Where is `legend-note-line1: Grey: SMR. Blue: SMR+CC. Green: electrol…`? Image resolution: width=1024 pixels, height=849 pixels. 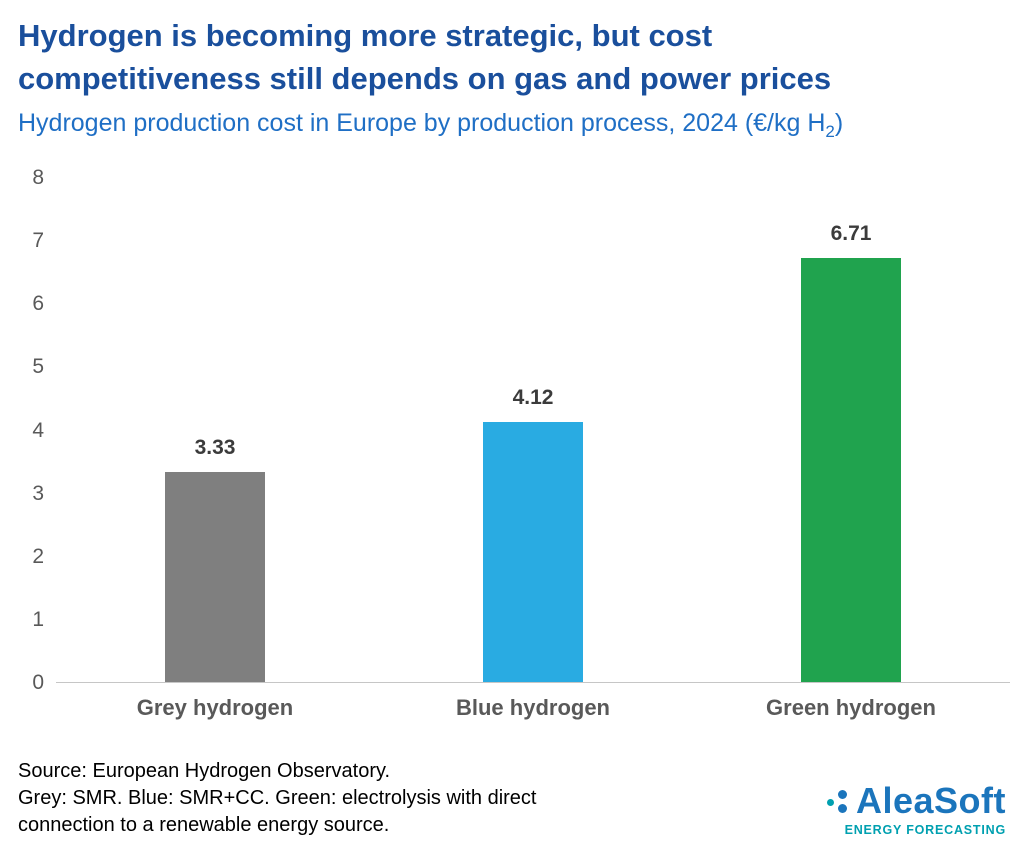 legend-note-line1: Grey: SMR. Blue: SMR+CC. Green: electrol… is located at coordinates (277, 798).